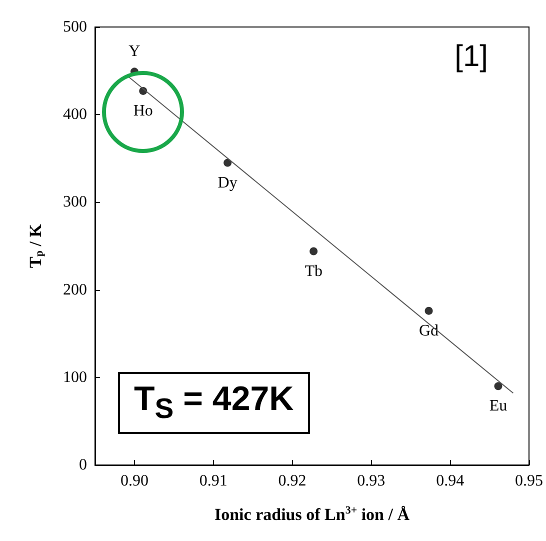 Image resolution: width=546 pixels, height=541 pixels. I want to click on annotation: Gd, so click(429, 331).